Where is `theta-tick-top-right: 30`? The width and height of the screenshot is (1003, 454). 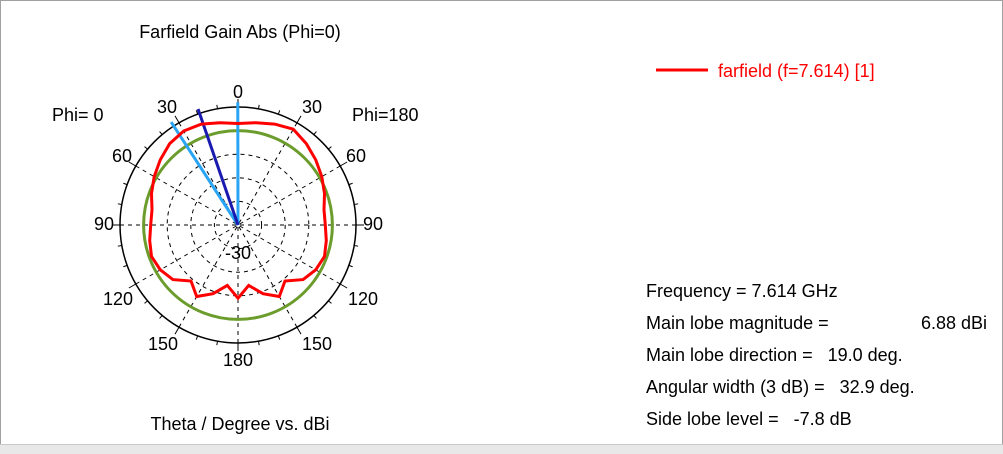
theta-tick-top-right: 30 is located at coordinates (312, 107).